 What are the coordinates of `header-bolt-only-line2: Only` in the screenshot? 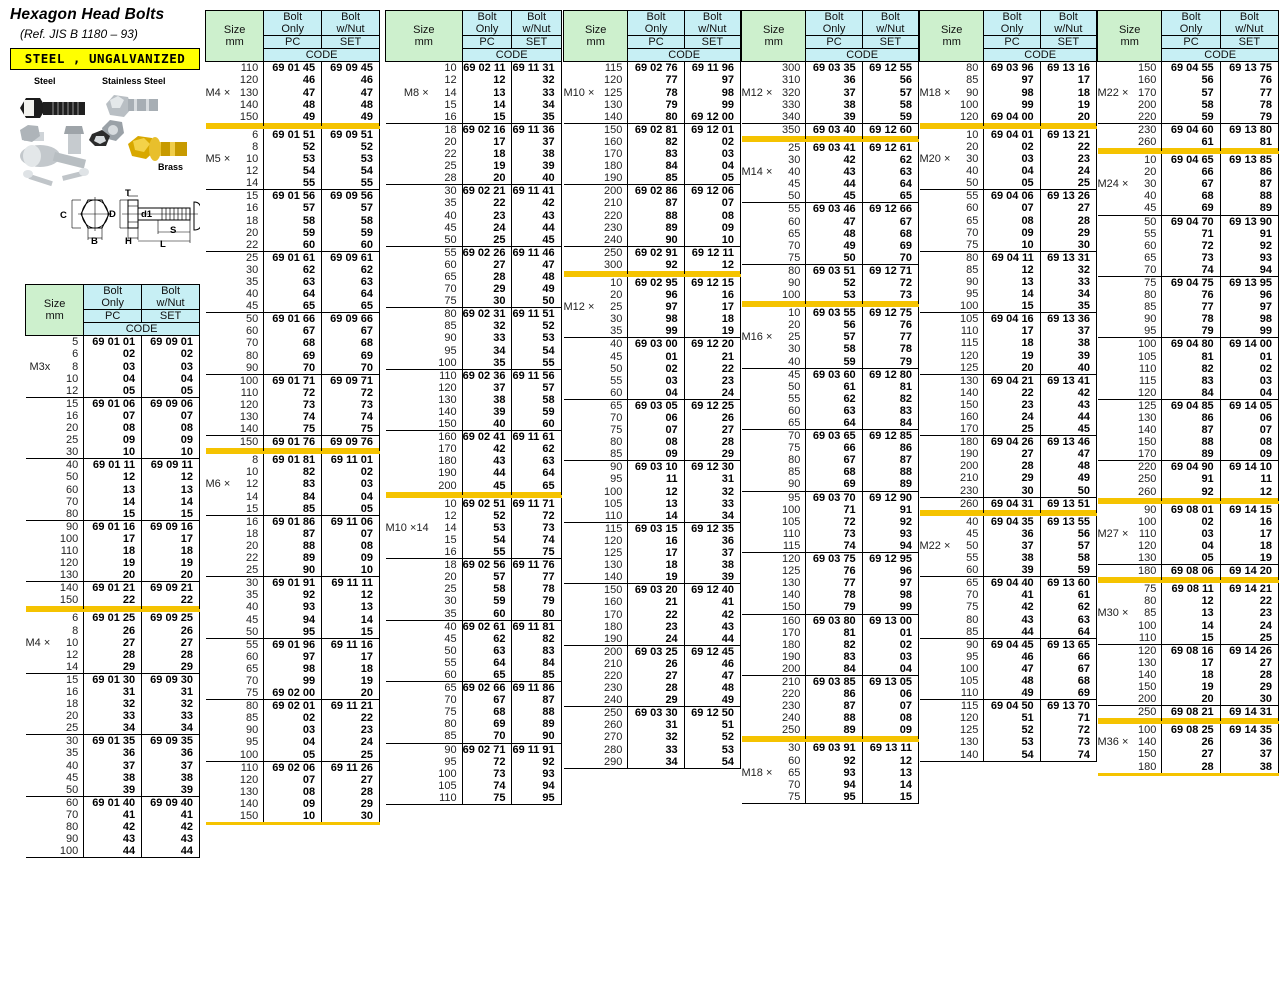 It's located at (112, 303).